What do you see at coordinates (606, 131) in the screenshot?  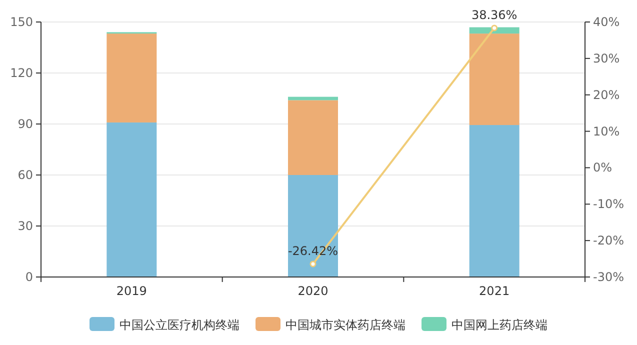 I see `y2-tick-label: 10%` at bounding box center [606, 131].